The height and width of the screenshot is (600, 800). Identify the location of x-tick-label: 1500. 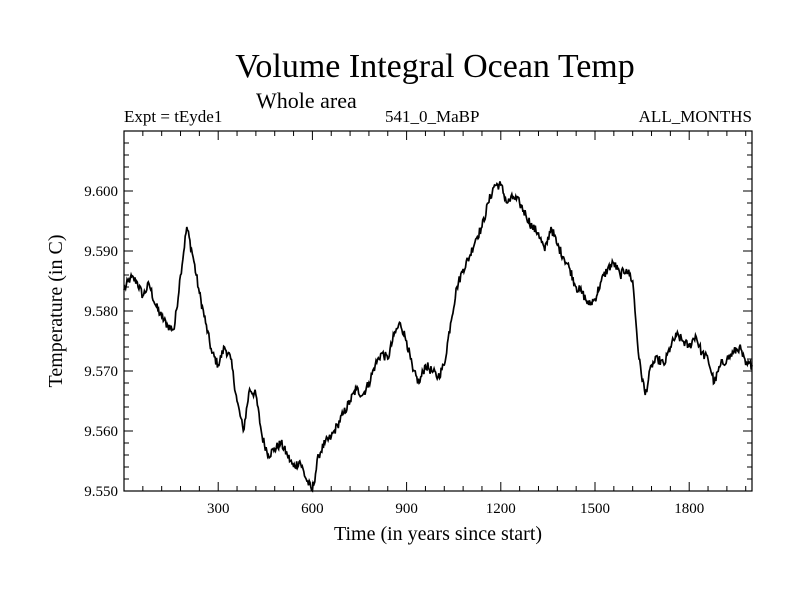
(595, 509).